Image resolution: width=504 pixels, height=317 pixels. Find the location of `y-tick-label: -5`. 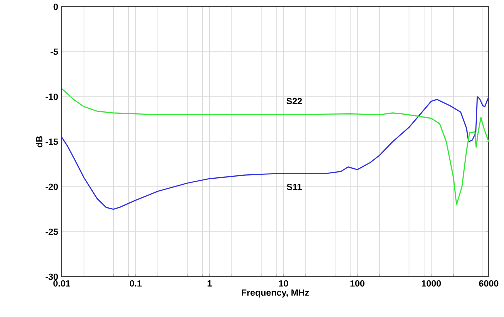

y-tick-label: -5 is located at coordinates (54, 52).